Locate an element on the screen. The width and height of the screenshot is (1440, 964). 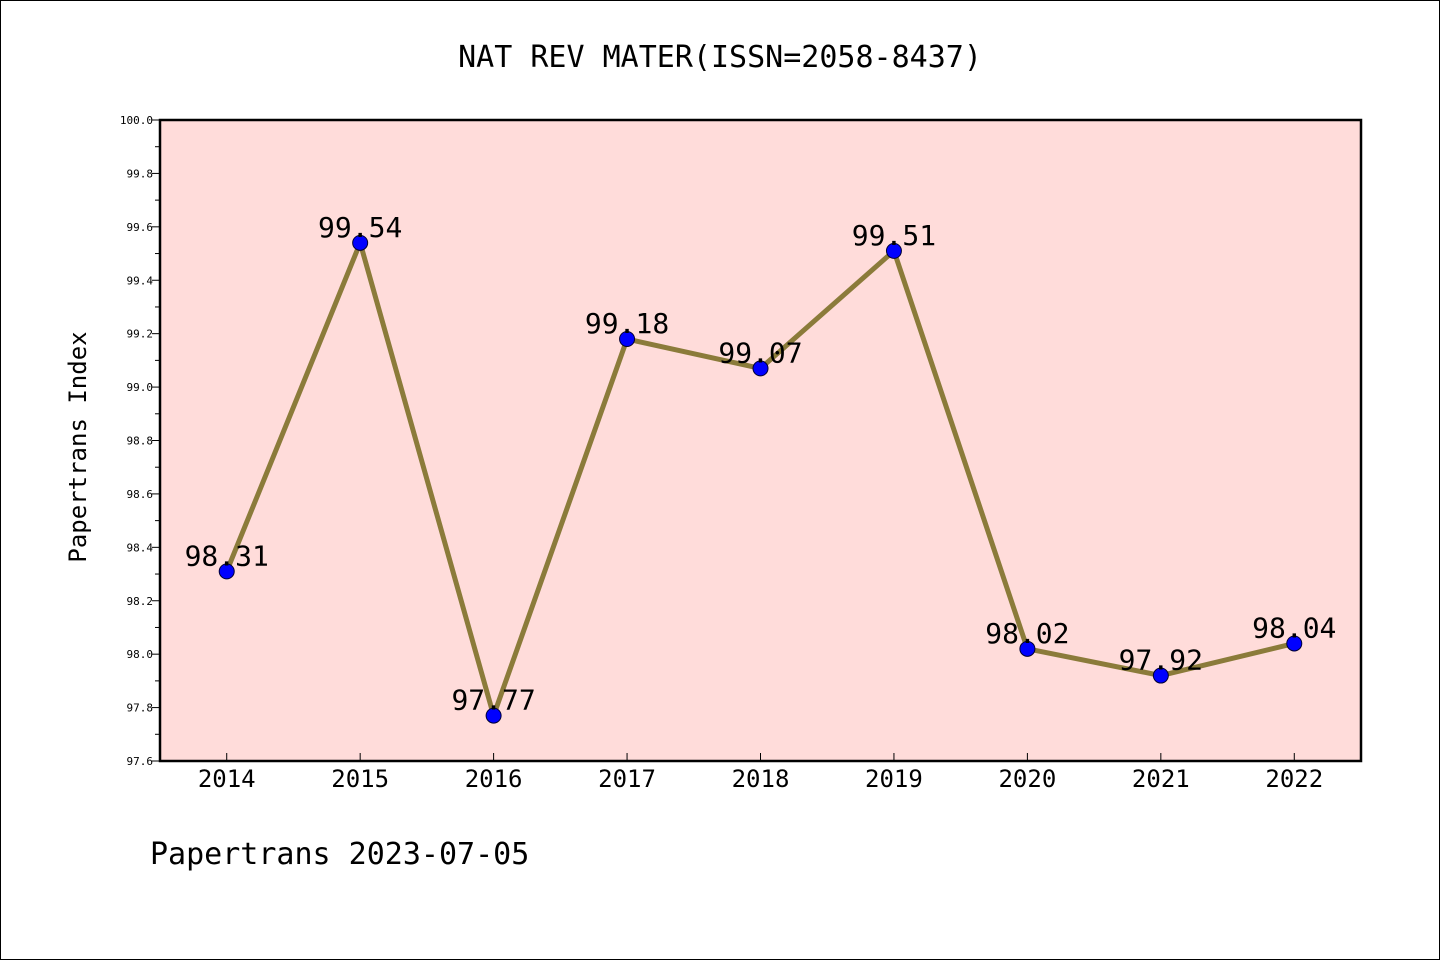
data-label: 99.54 is located at coordinates (360, 227).